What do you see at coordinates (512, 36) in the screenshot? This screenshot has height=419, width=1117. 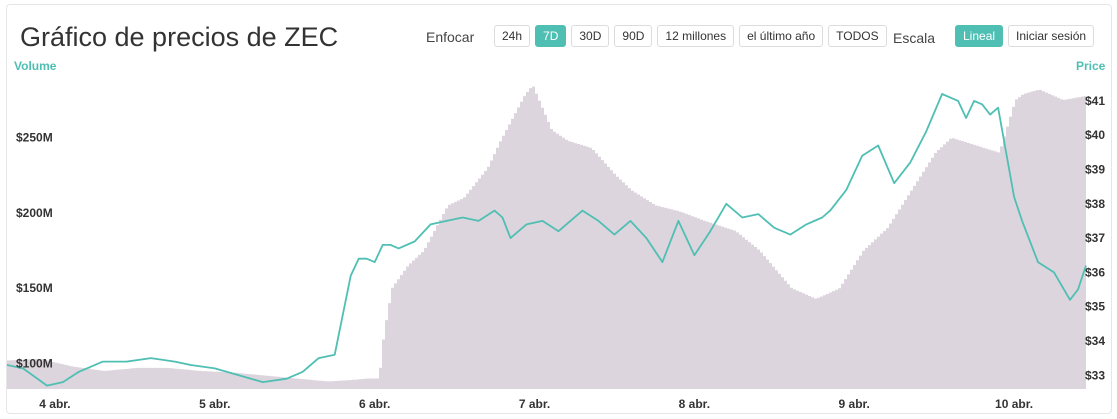 I see `zoom-24h-button: 24h` at bounding box center [512, 36].